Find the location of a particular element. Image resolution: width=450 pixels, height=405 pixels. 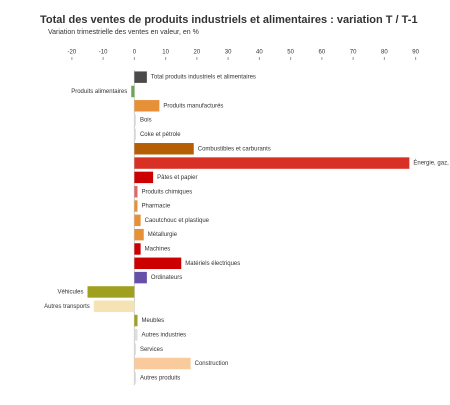

category-label: Produits chimiques is located at coordinates (167, 192).